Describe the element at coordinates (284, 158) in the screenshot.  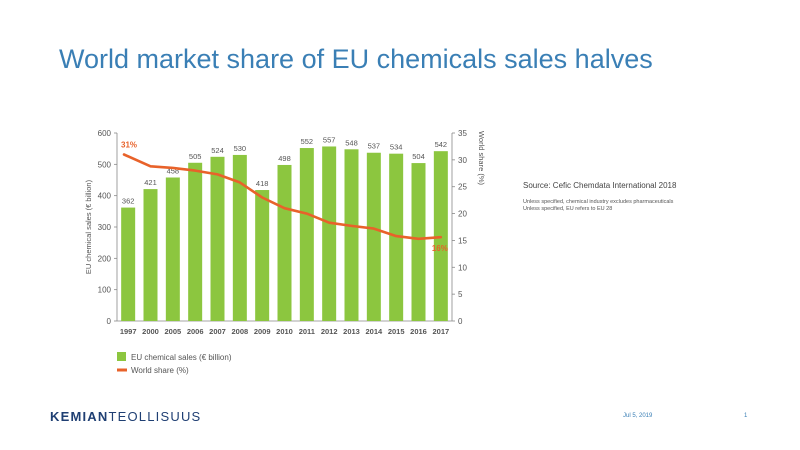
I see `bar-value-label: 498` at that location.